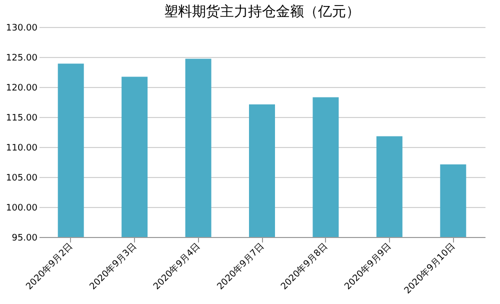 This screenshot has height=304, width=500. Describe the element at coordinates (22, 59) in the screenshot. I see `y-tick-label: 125.00` at that location.